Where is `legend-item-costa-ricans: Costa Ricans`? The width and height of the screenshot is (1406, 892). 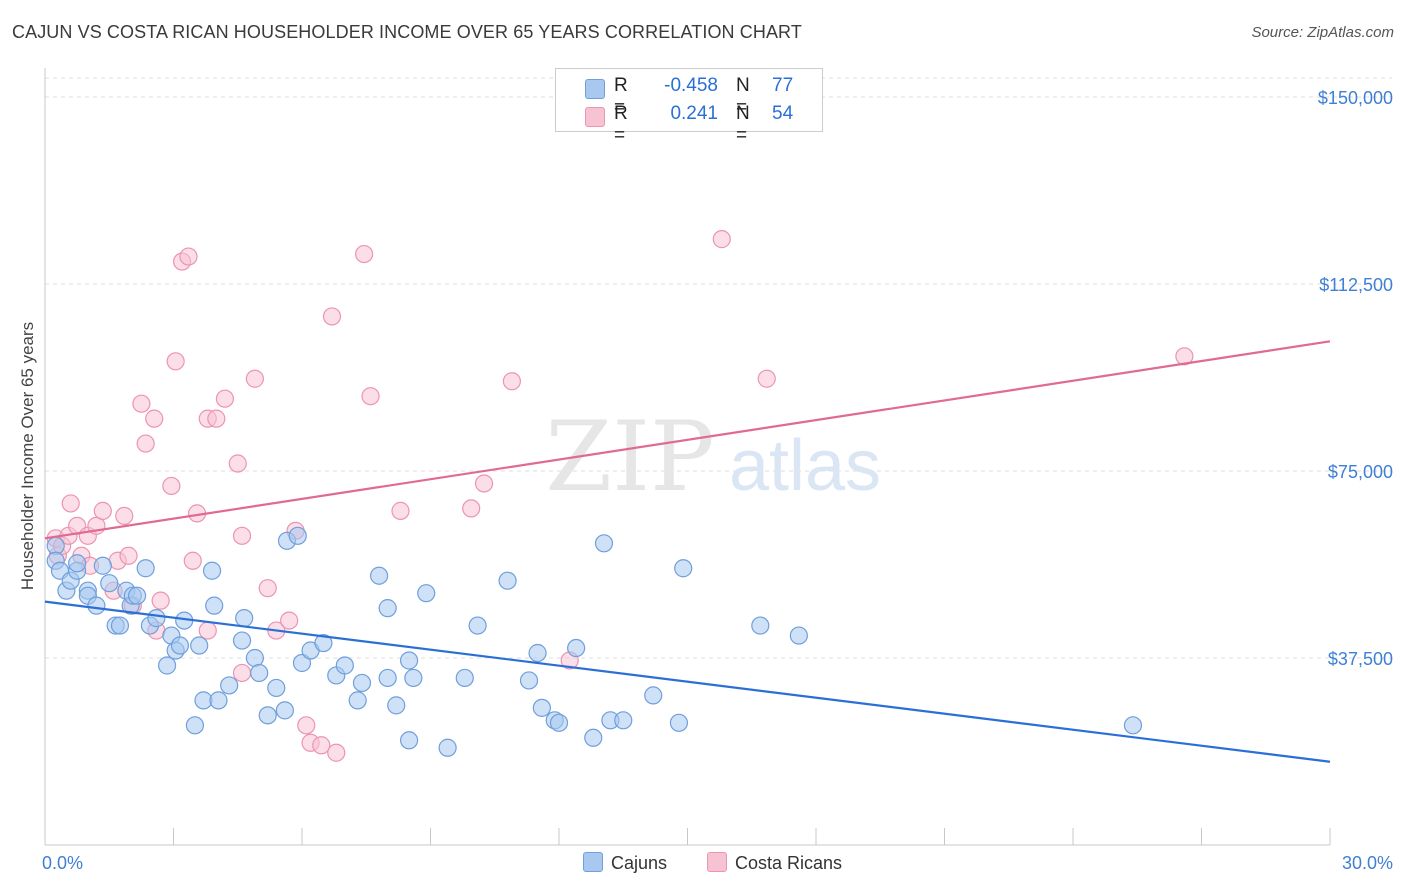
legend-item-costa-ricans: Costa Ricans is located at coordinates (774, 863).